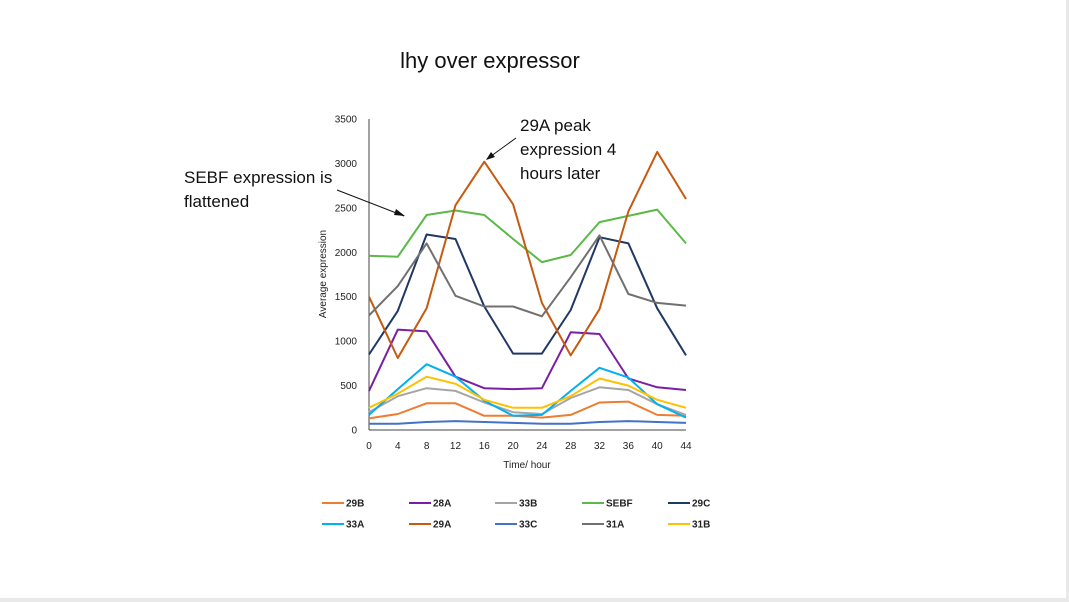 This screenshot has height=602, width=1069. Describe the element at coordinates (514, 446) in the screenshot. I see `x-tick-label: 20` at that location.